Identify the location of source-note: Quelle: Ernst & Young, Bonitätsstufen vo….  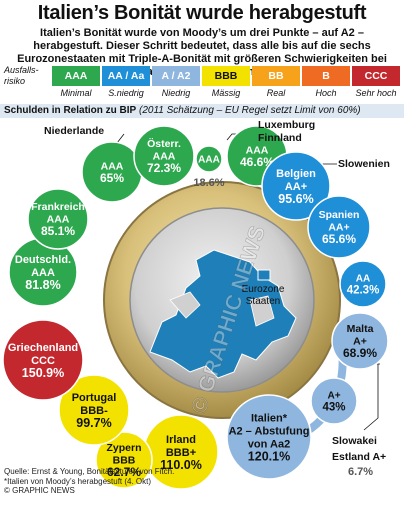
(99, 481).